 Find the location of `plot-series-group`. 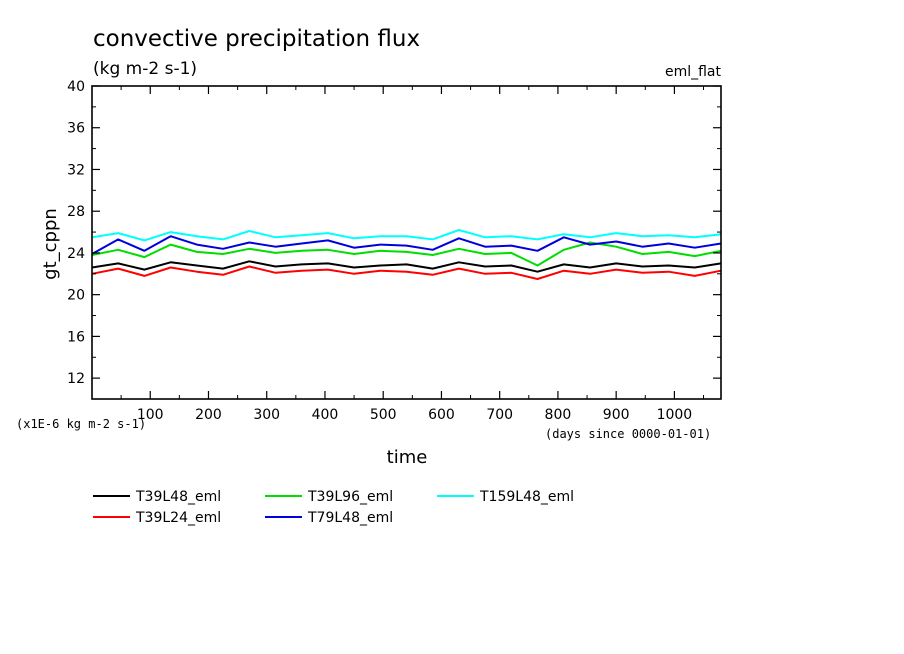

plot-series-group is located at coordinates (406, 254).